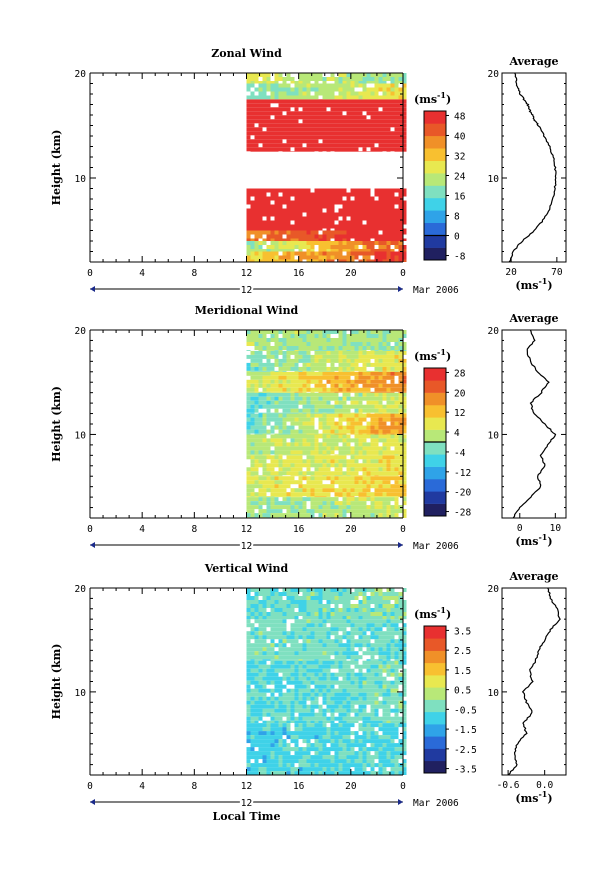 This screenshot has height=873, width=616. Describe the element at coordinates (435, 411) in the screenshot. I see `colorbar-segment` at that location.